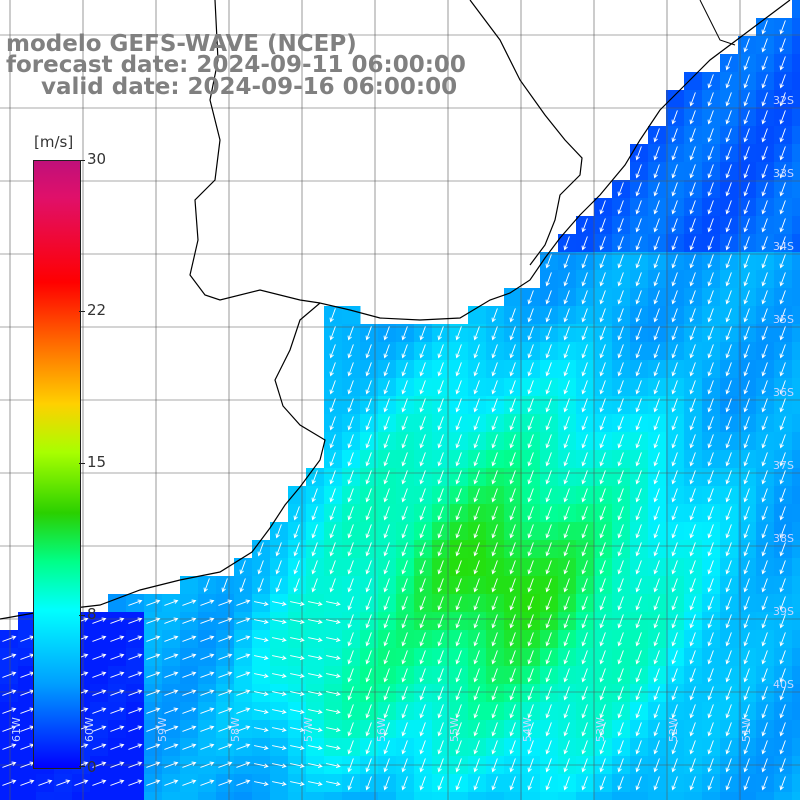 The height and width of the screenshot is (800, 800). Describe the element at coordinates (57, 464) in the screenshot. I see `colorbar` at that location.